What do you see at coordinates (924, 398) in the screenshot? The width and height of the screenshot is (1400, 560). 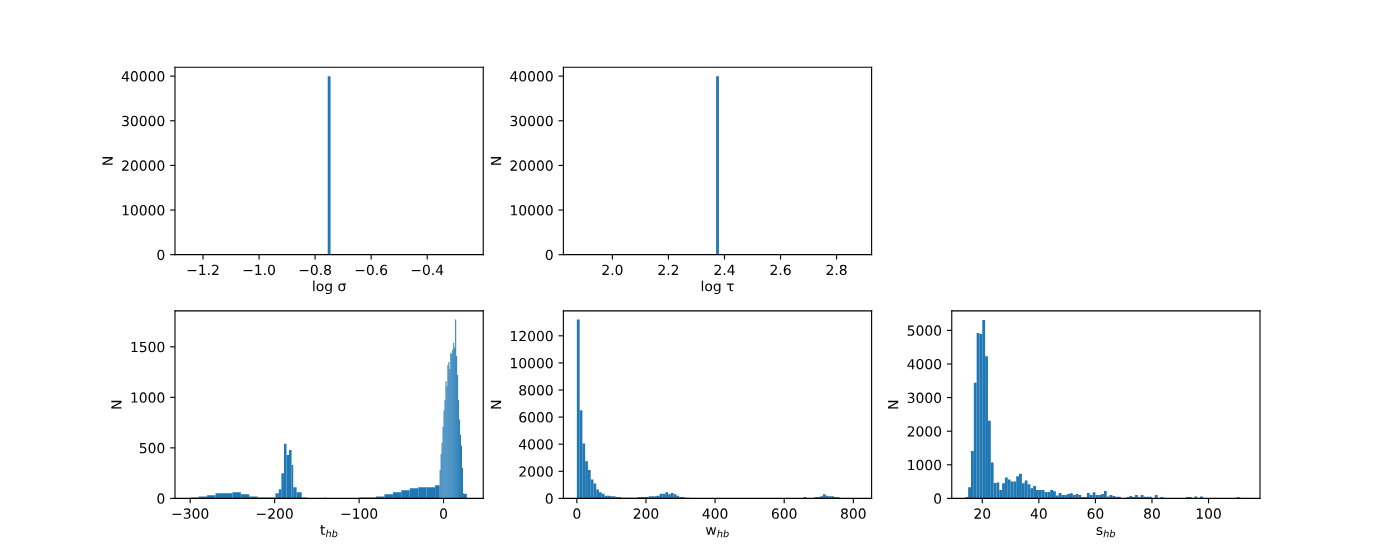 I see `y-tick-label: 3000` at bounding box center [924, 398].